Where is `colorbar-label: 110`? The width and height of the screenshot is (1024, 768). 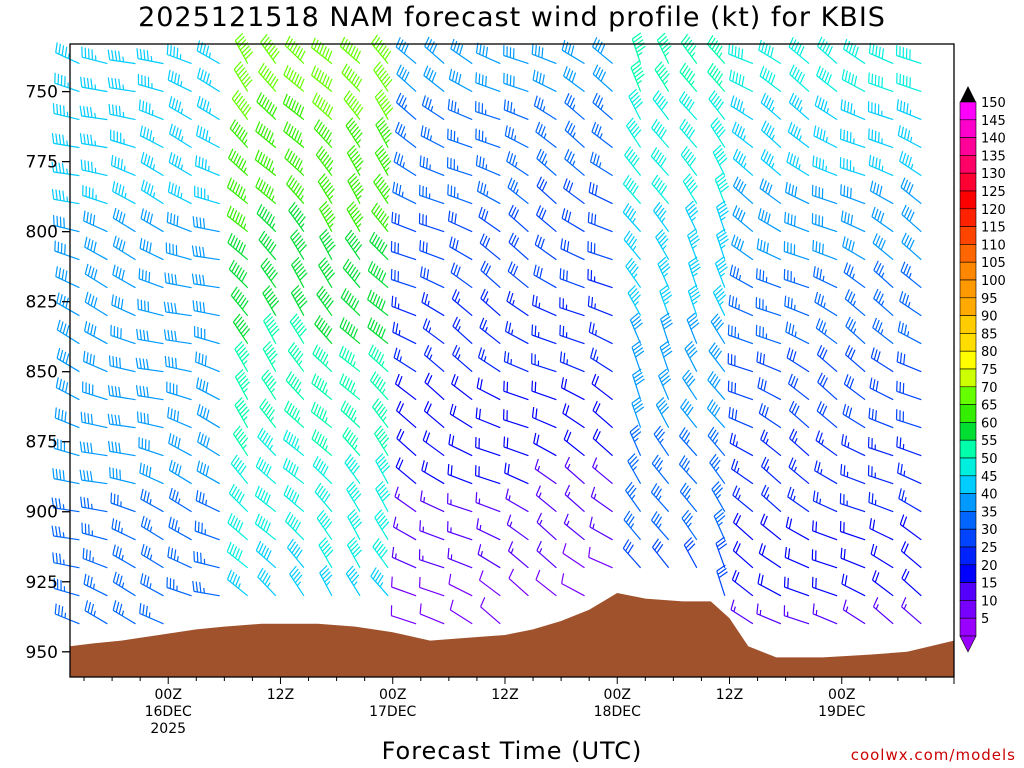
colorbar-label: 110 is located at coordinates (993, 245).